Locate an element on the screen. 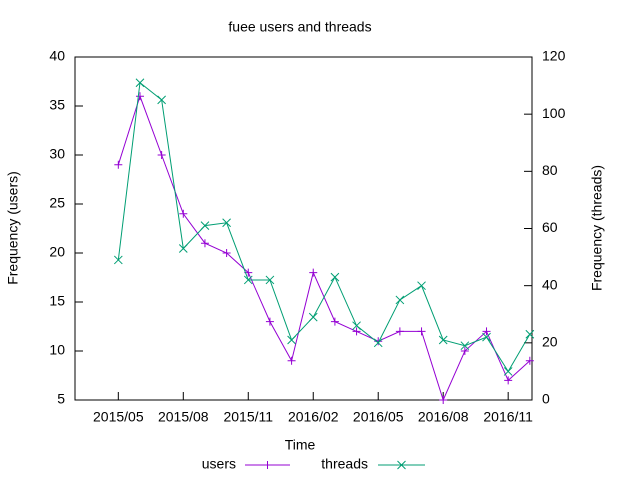  y-tick-label: 35 is located at coordinates (57, 105).